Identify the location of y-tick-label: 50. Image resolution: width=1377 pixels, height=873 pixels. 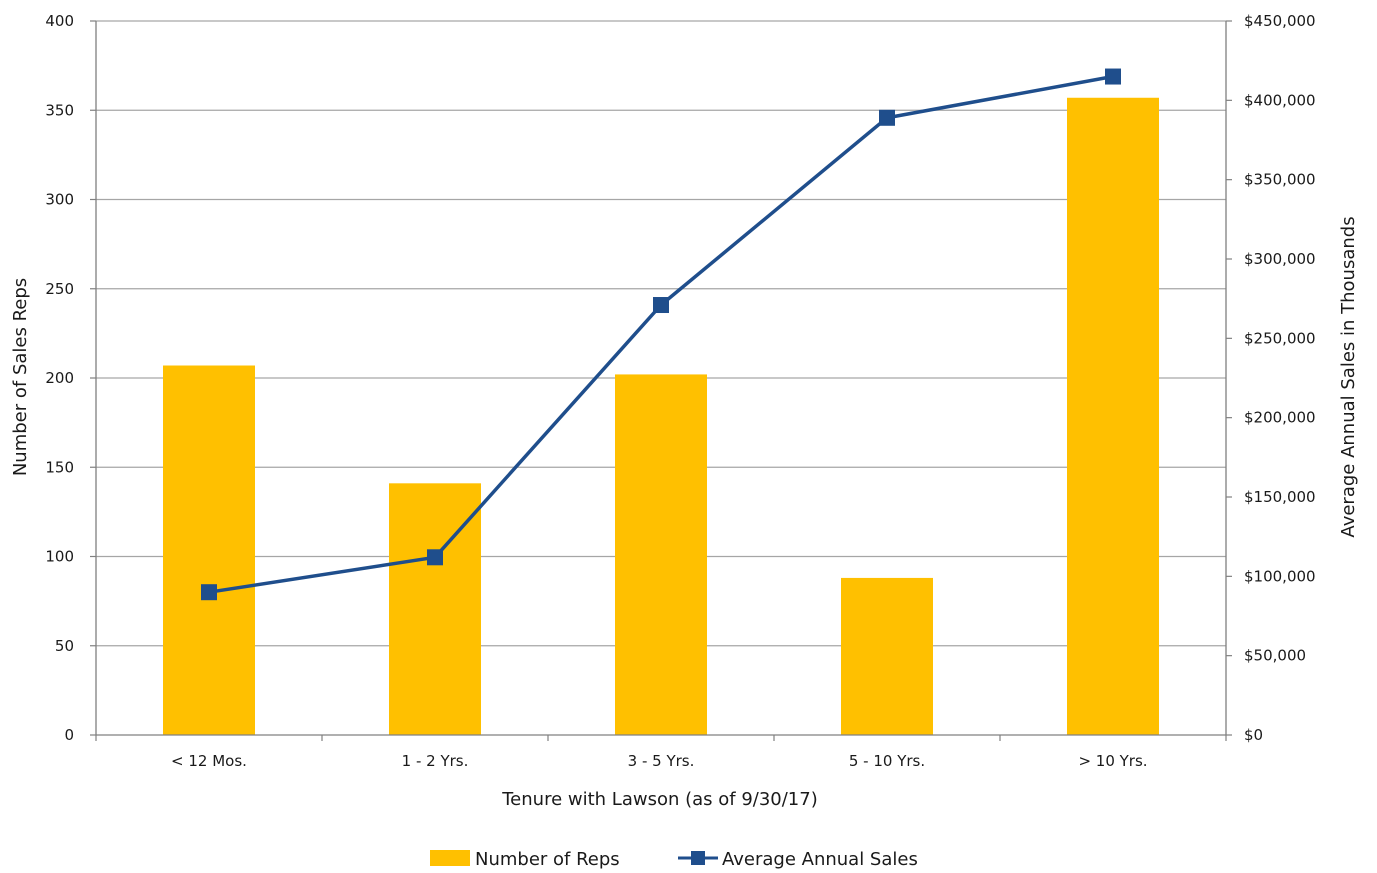
(64, 646).